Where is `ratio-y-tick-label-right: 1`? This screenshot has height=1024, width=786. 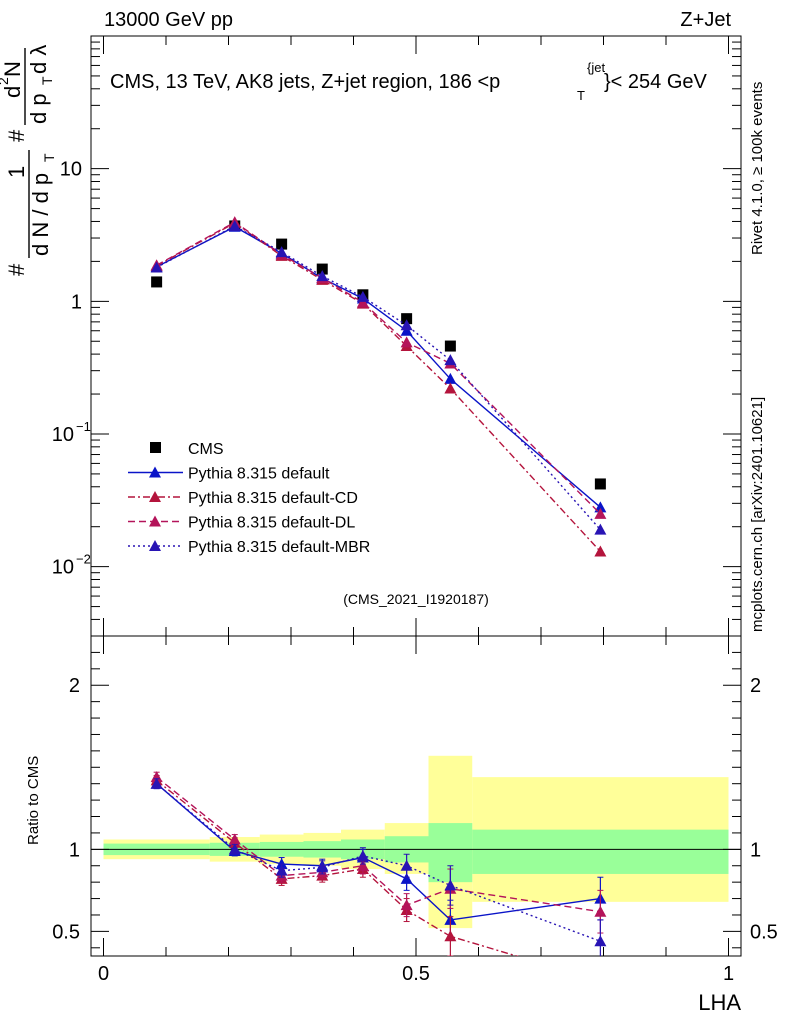
ratio-y-tick-label-right: 1 is located at coordinates (755, 850).